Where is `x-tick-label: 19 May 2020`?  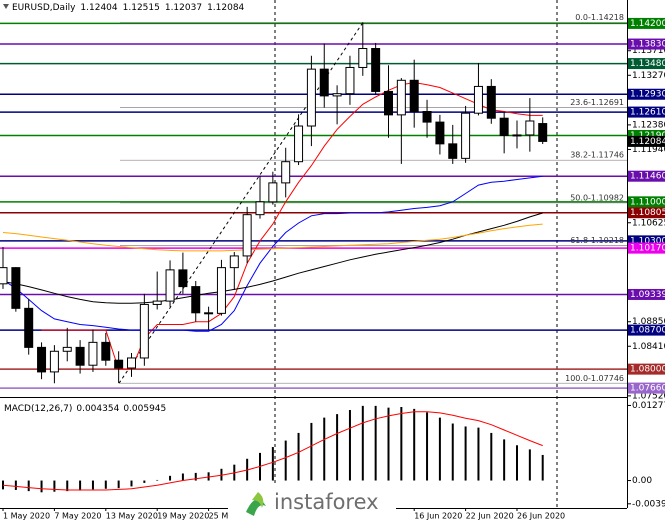
x-tick-label: 19 May 2020 is located at coordinates (183, 516).